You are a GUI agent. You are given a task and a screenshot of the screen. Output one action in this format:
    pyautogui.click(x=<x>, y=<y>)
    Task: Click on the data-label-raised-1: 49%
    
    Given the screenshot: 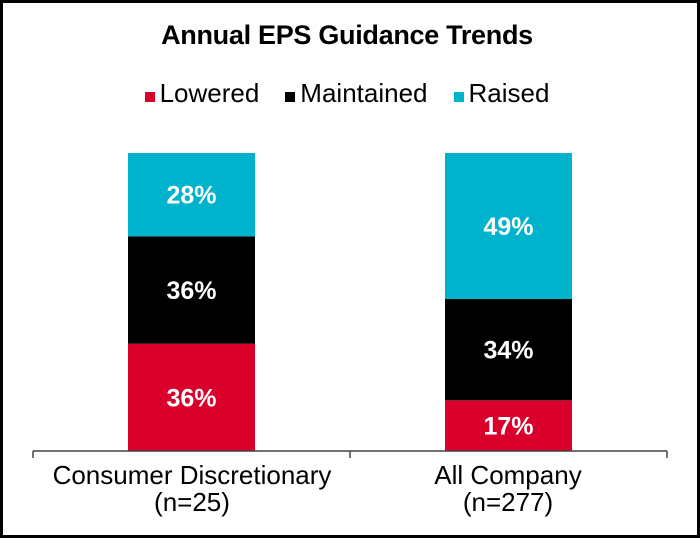 What is the action you would take?
    pyautogui.click(x=508, y=227)
    